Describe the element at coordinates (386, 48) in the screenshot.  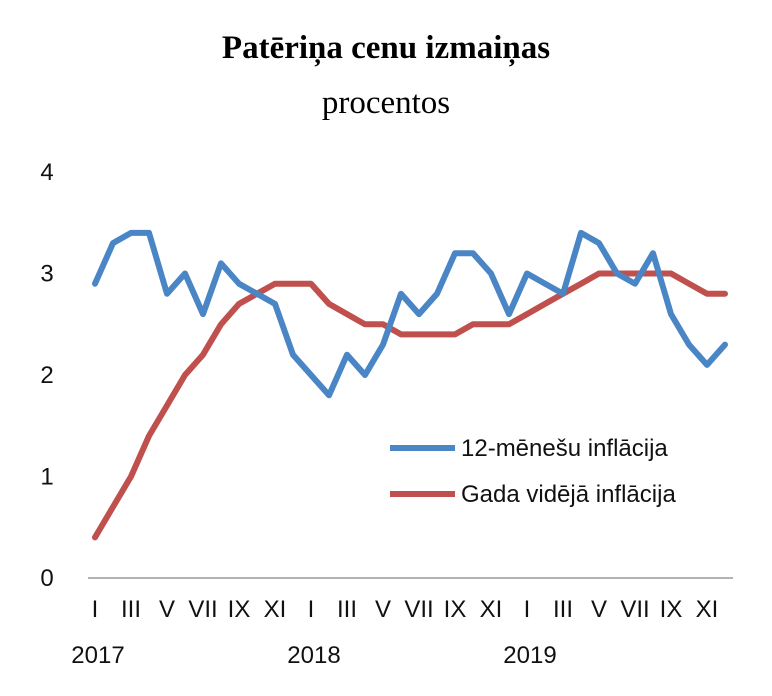
I see `chart-title: Patēriņa cenu izmaiņas` at that location.